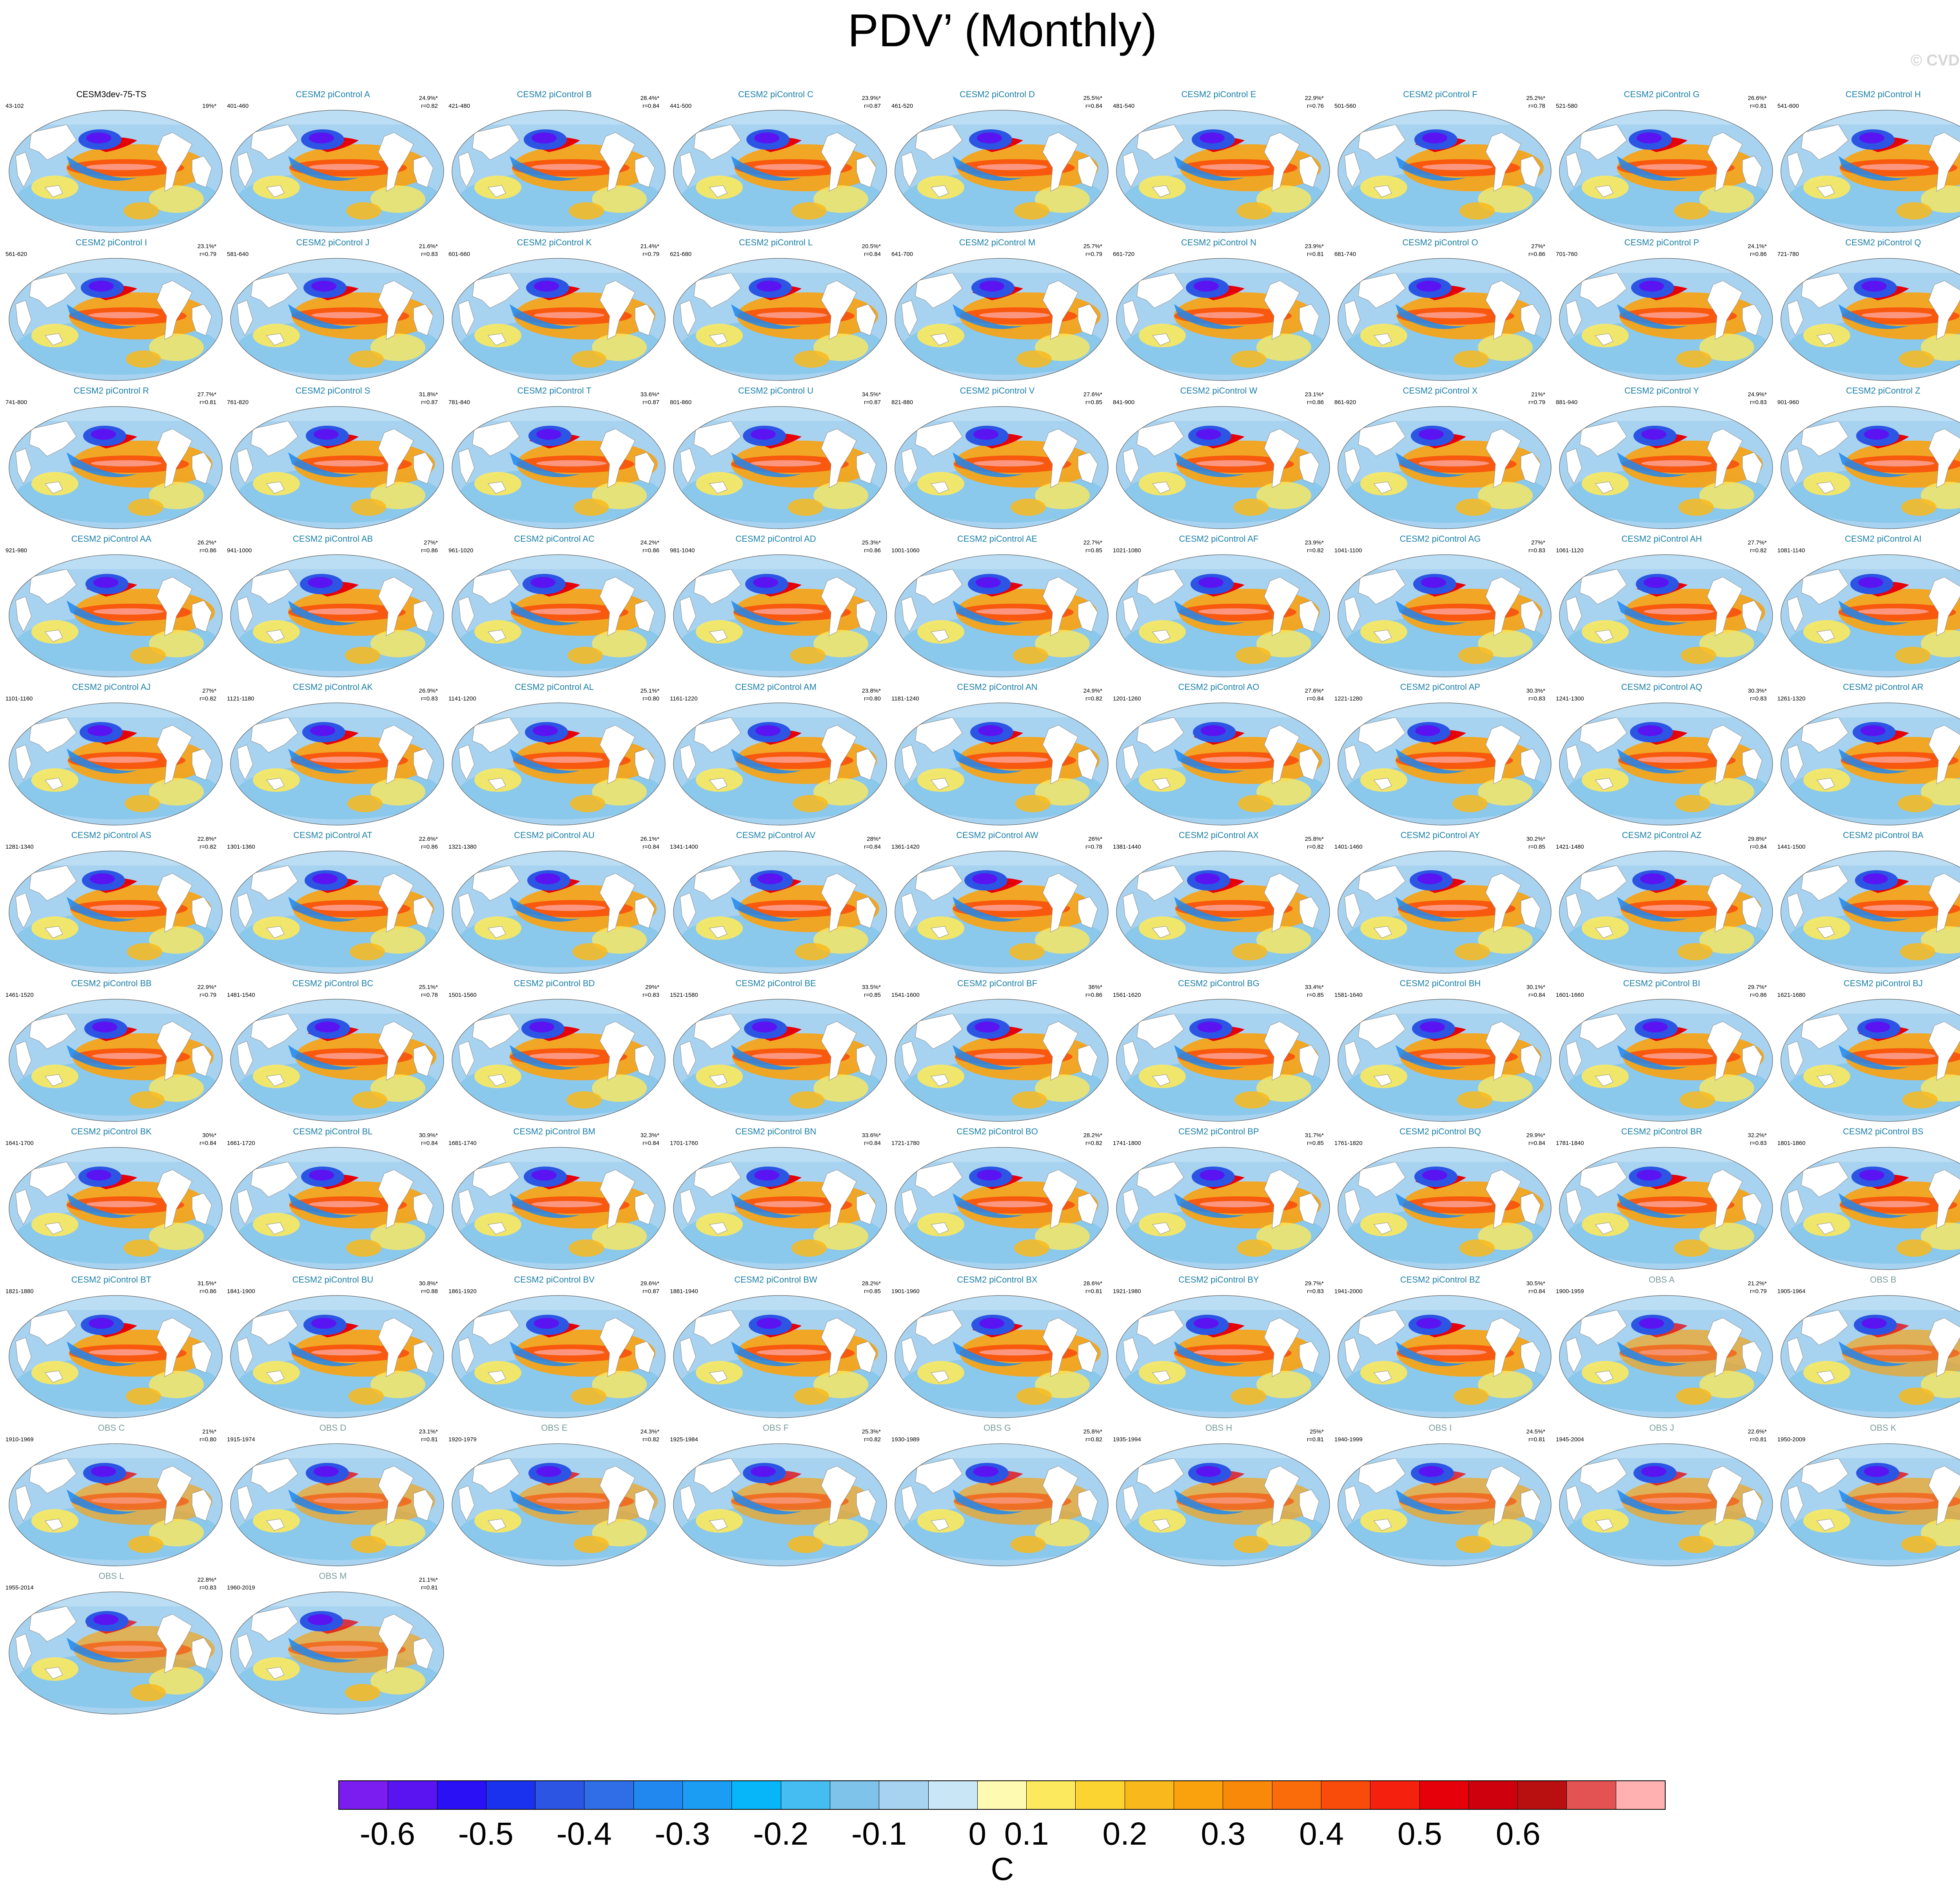 This screenshot has width=1960, height=1896. What do you see at coordinates (209, 1135) in the screenshot?
I see `panel-variance-pct: 30%*` at bounding box center [209, 1135].